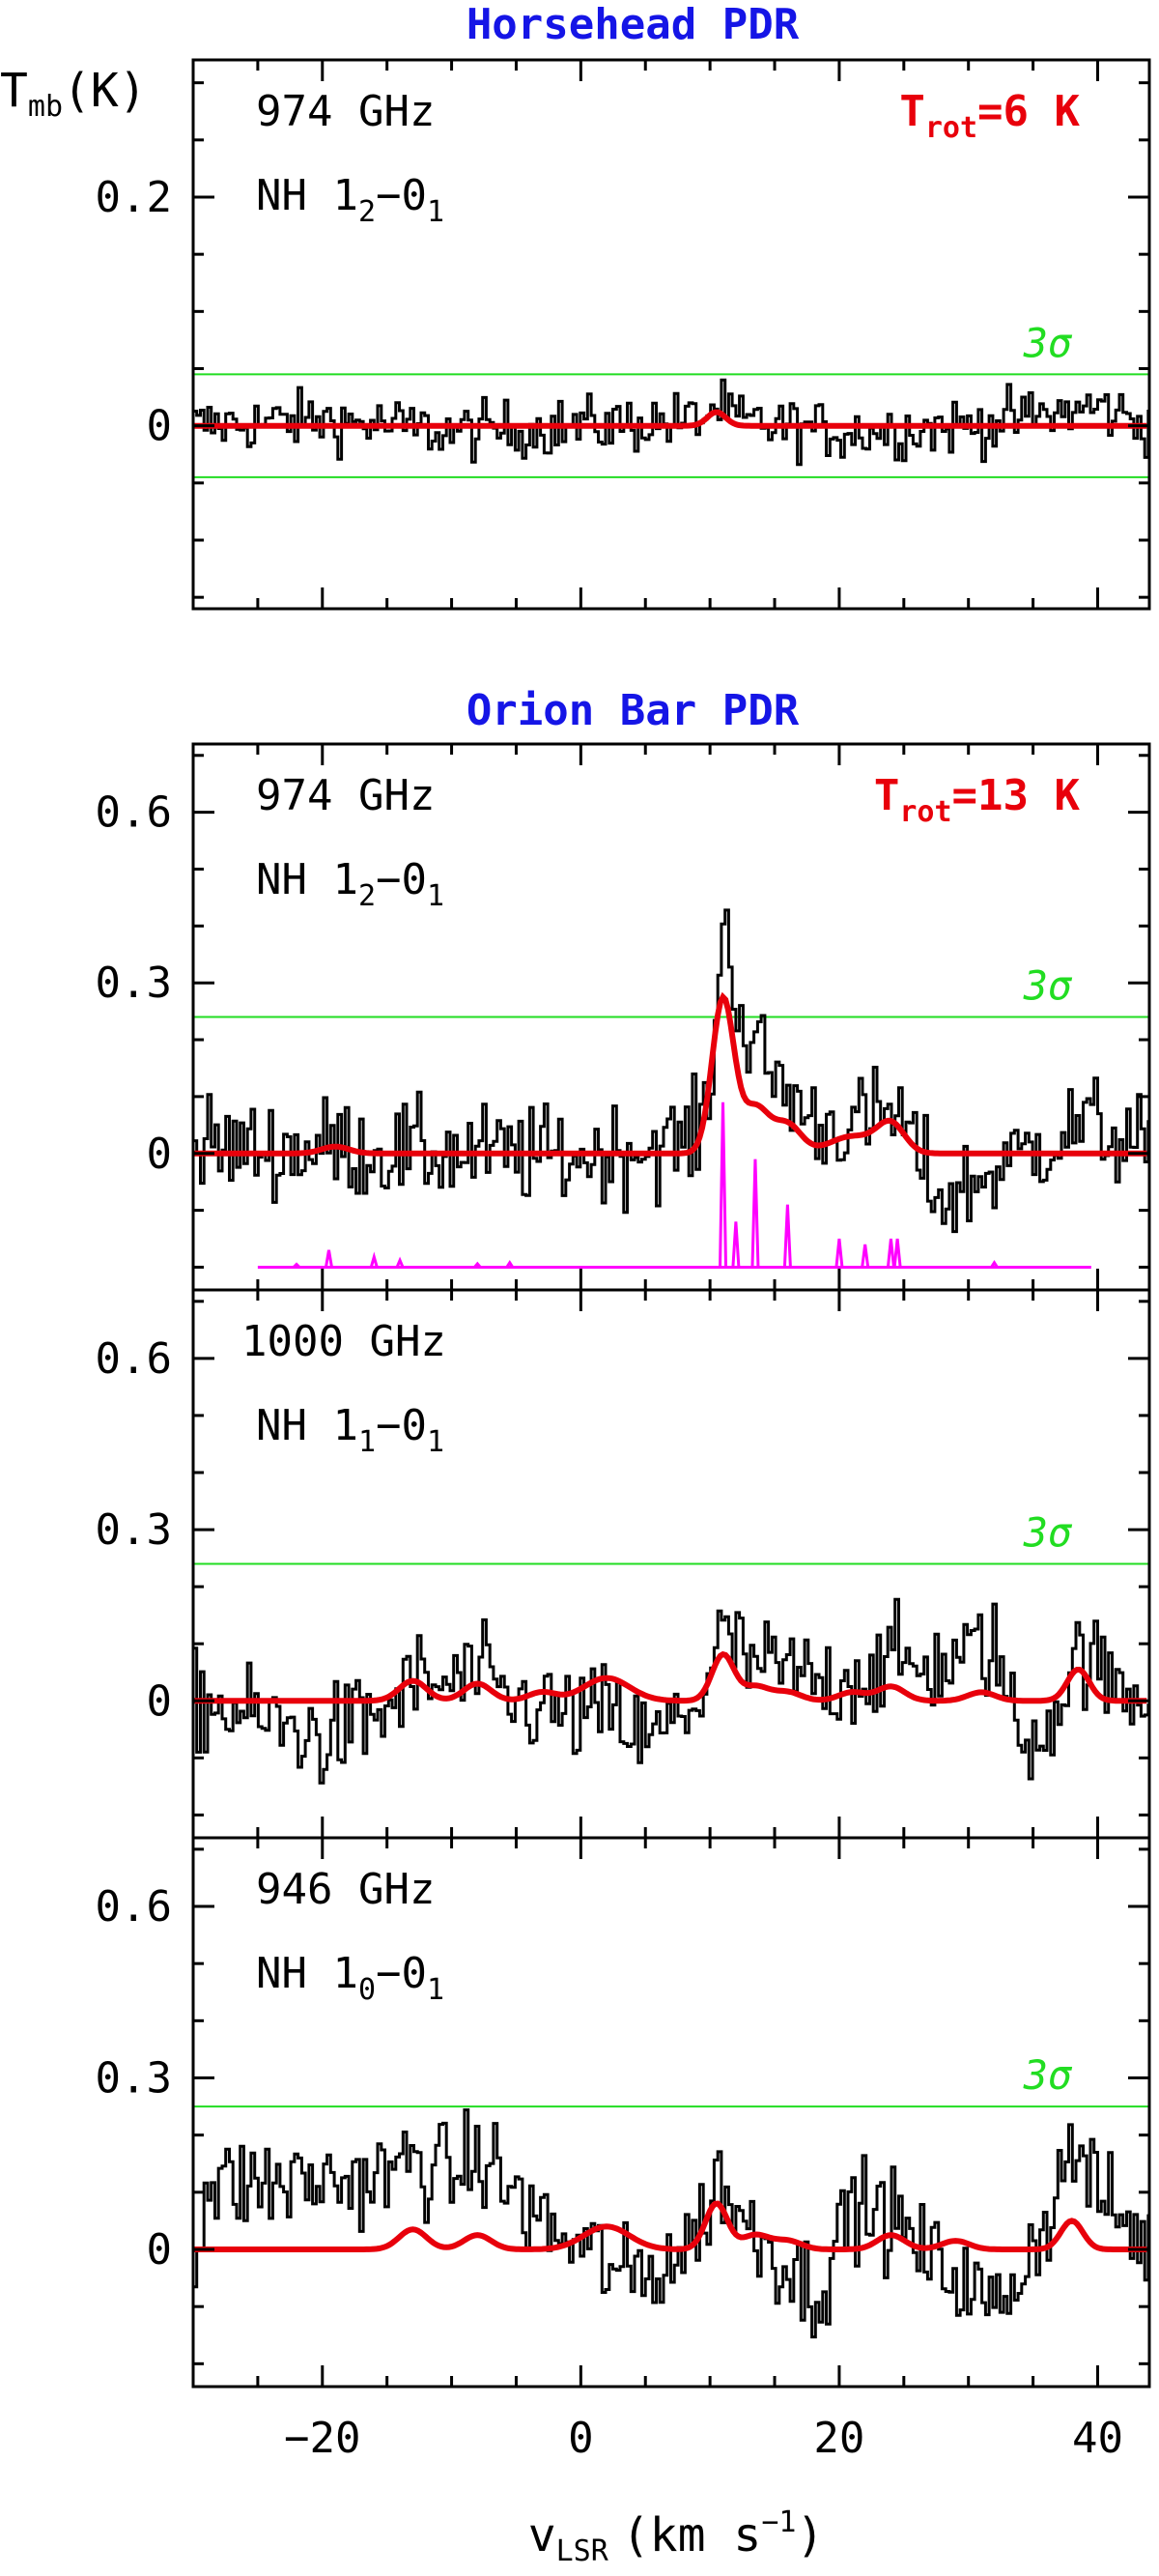  What do you see at coordinates (703, 2439) in the screenshot?
I see `x-tick-labels: −20 0 20 40` at bounding box center [703, 2439].